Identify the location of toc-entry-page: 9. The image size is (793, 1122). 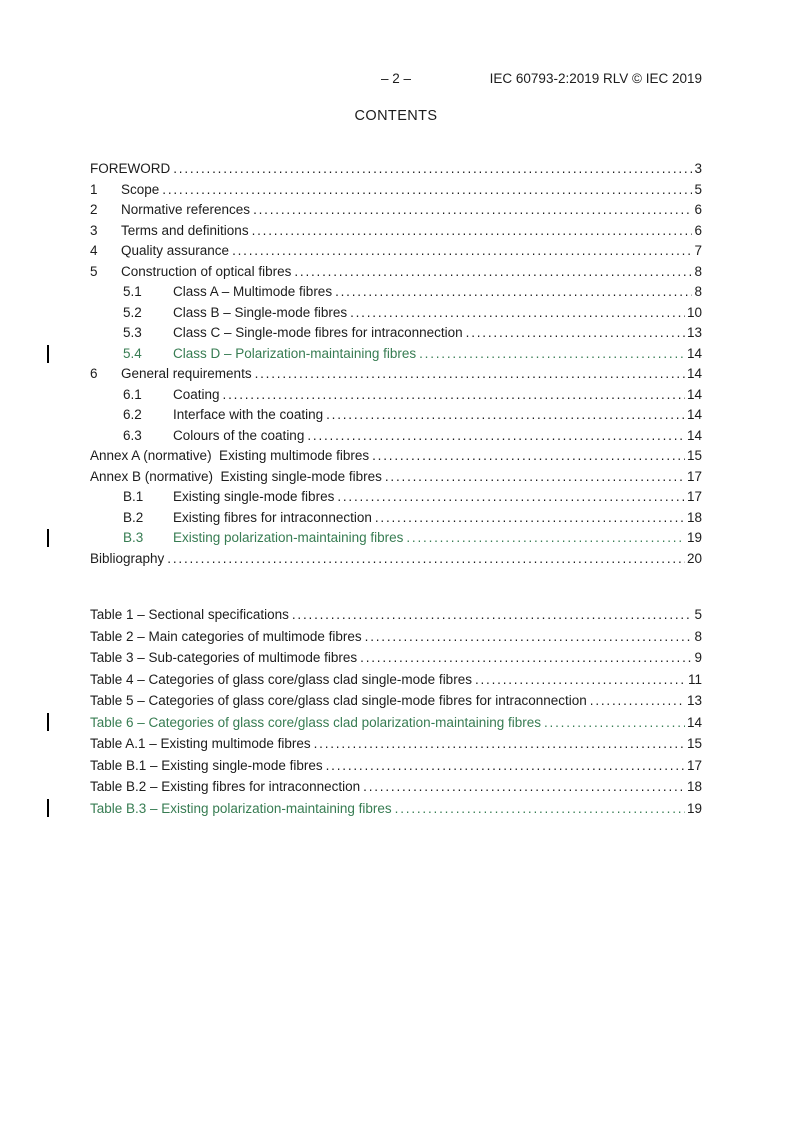
(698, 657).